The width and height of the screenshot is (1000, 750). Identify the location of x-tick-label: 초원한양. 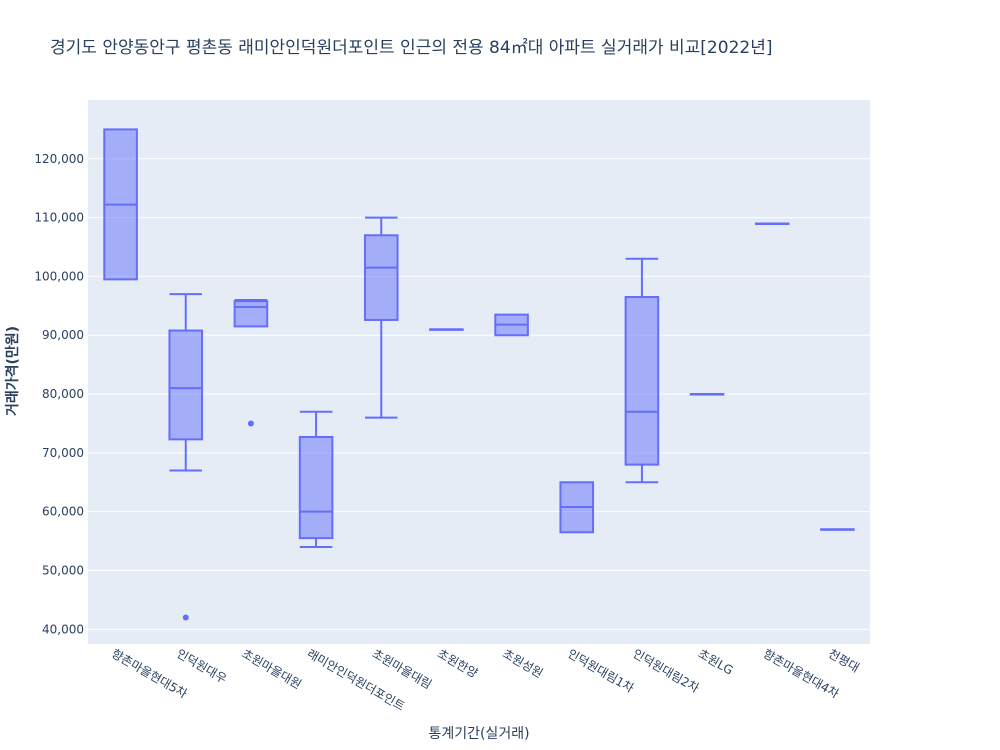
(457, 663).